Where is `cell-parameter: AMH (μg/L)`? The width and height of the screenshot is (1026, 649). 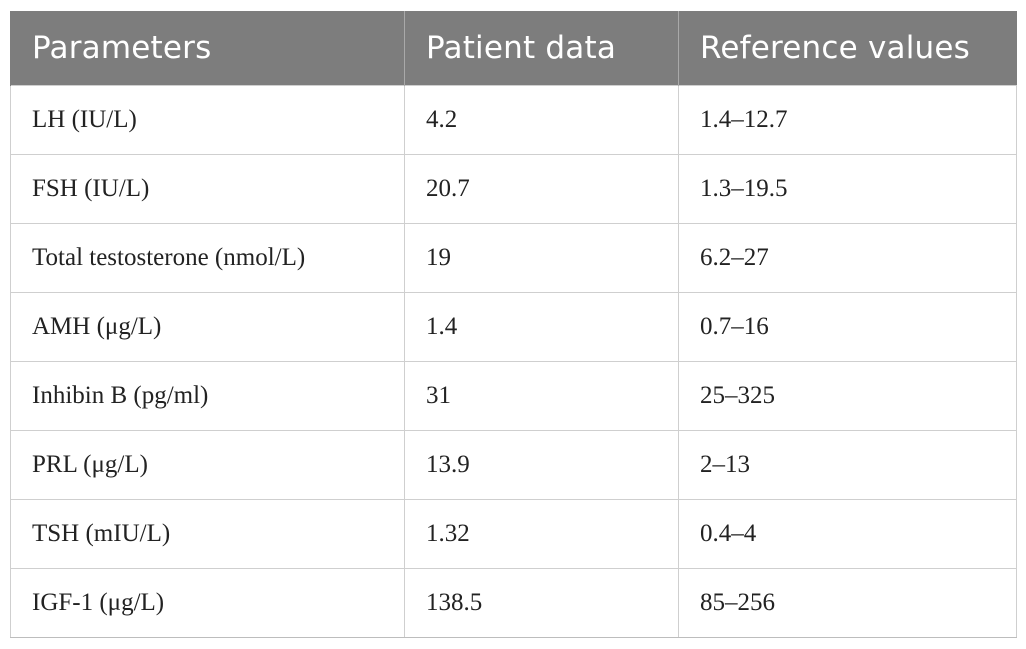 cell-parameter: AMH (μg/L) is located at coordinates (207, 326).